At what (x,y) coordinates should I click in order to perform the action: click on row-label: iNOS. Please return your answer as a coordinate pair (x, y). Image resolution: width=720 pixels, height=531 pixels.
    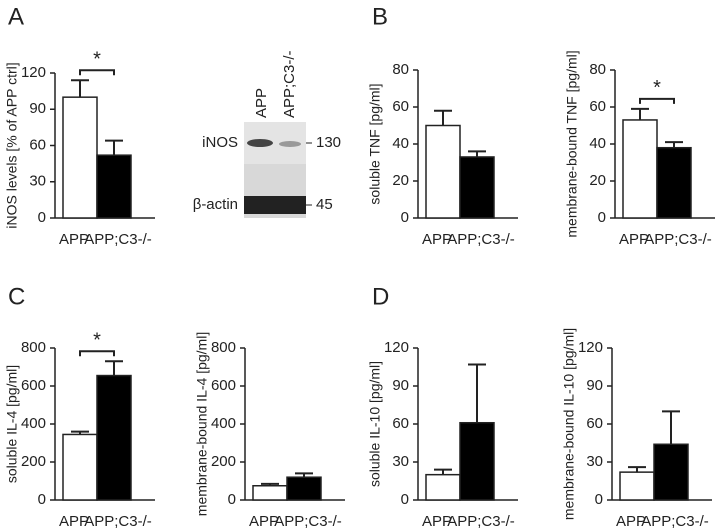
    Looking at the image, I should click on (220, 142).